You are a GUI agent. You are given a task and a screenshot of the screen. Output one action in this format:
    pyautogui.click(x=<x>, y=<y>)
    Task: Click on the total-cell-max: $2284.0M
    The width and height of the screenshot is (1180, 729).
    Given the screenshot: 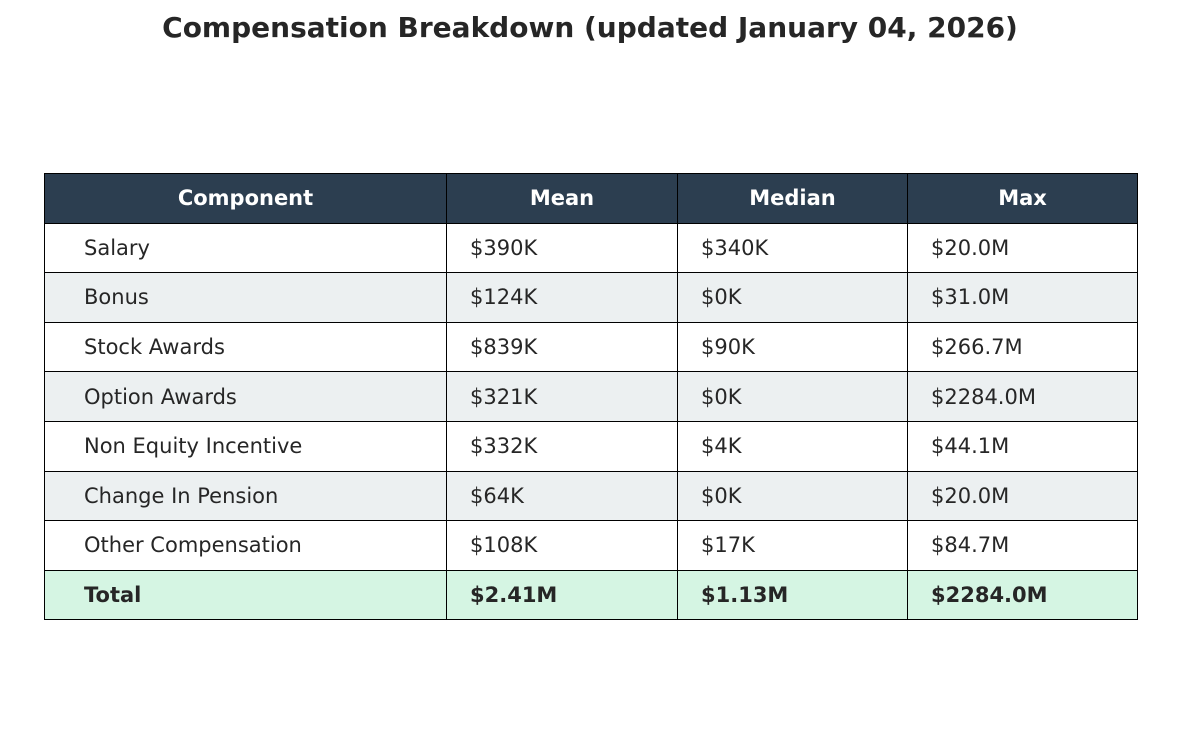 What is the action you would take?
    pyautogui.click(x=1022, y=595)
    